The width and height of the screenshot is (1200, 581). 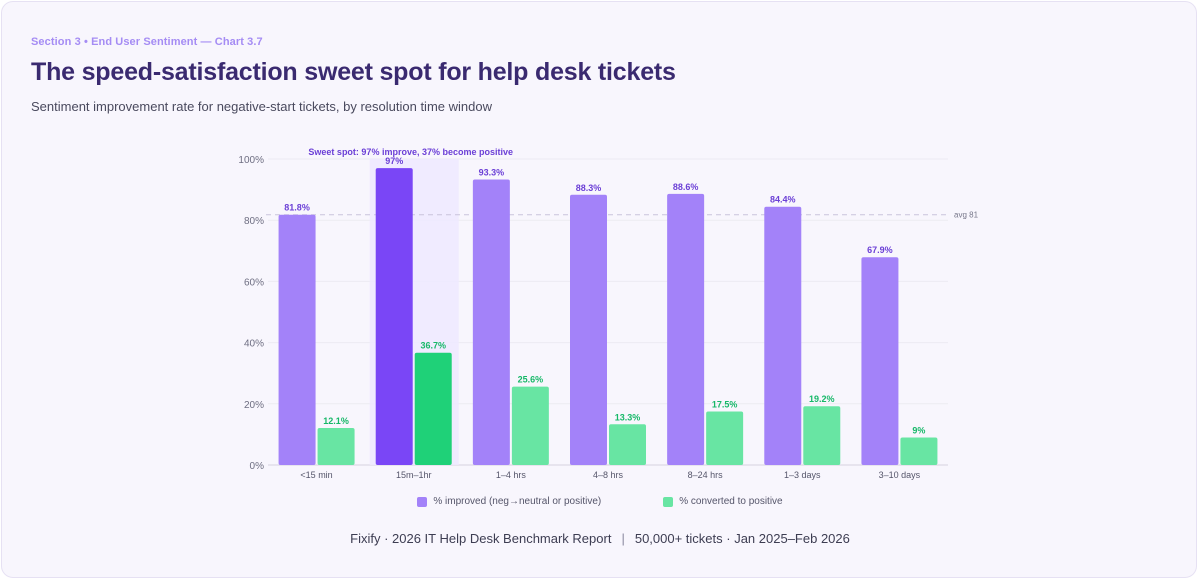 What do you see at coordinates (492, 173) in the screenshot?
I see `data-label-improved: 93.3%` at bounding box center [492, 173].